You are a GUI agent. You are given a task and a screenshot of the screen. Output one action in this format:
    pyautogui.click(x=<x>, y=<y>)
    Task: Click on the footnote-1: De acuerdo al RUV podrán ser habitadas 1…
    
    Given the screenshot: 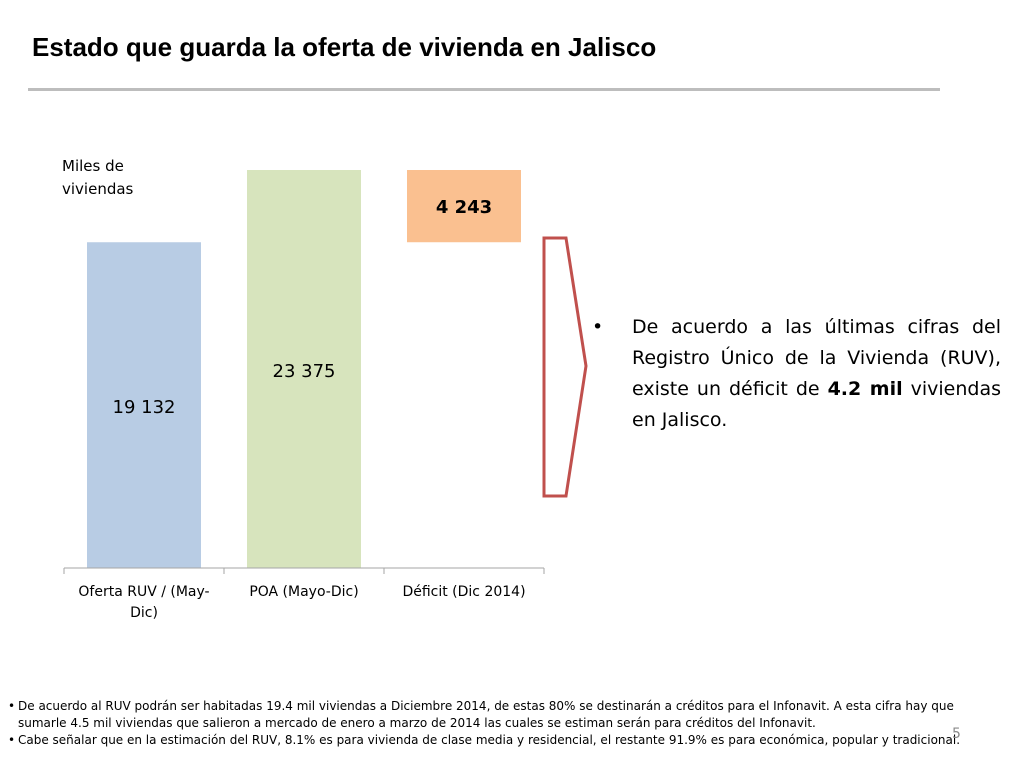 What is the action you would take?
    pyautogui.click(x=493, y=715)
    